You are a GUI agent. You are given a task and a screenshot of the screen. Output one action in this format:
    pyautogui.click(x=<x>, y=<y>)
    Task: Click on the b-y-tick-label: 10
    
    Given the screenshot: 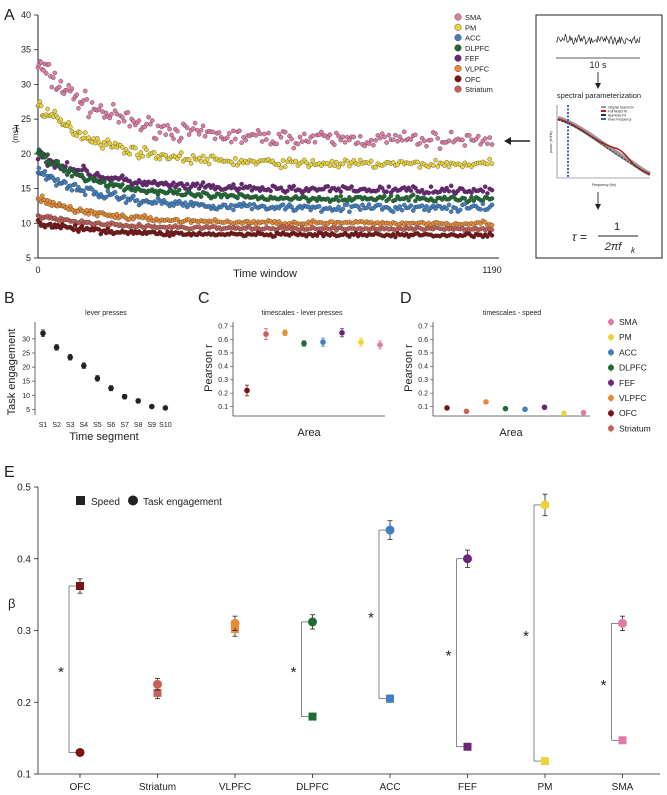 What is the action you would take?
    pyautogui.click(x=26, y=396)
    